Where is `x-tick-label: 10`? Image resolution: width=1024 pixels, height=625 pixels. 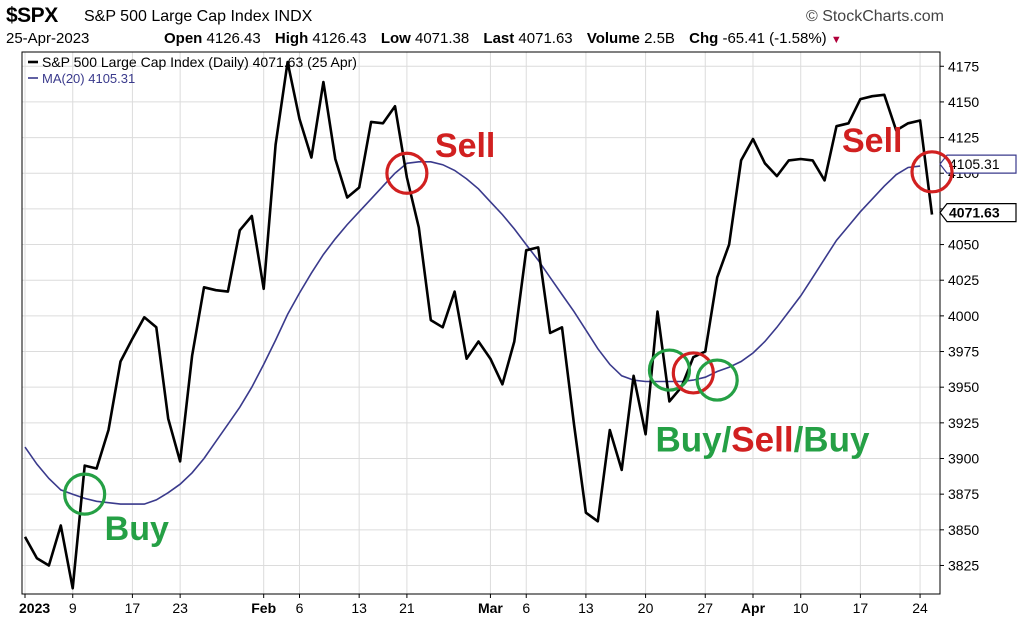 x-tick-label: 10 is located at coordinates (801, 608).